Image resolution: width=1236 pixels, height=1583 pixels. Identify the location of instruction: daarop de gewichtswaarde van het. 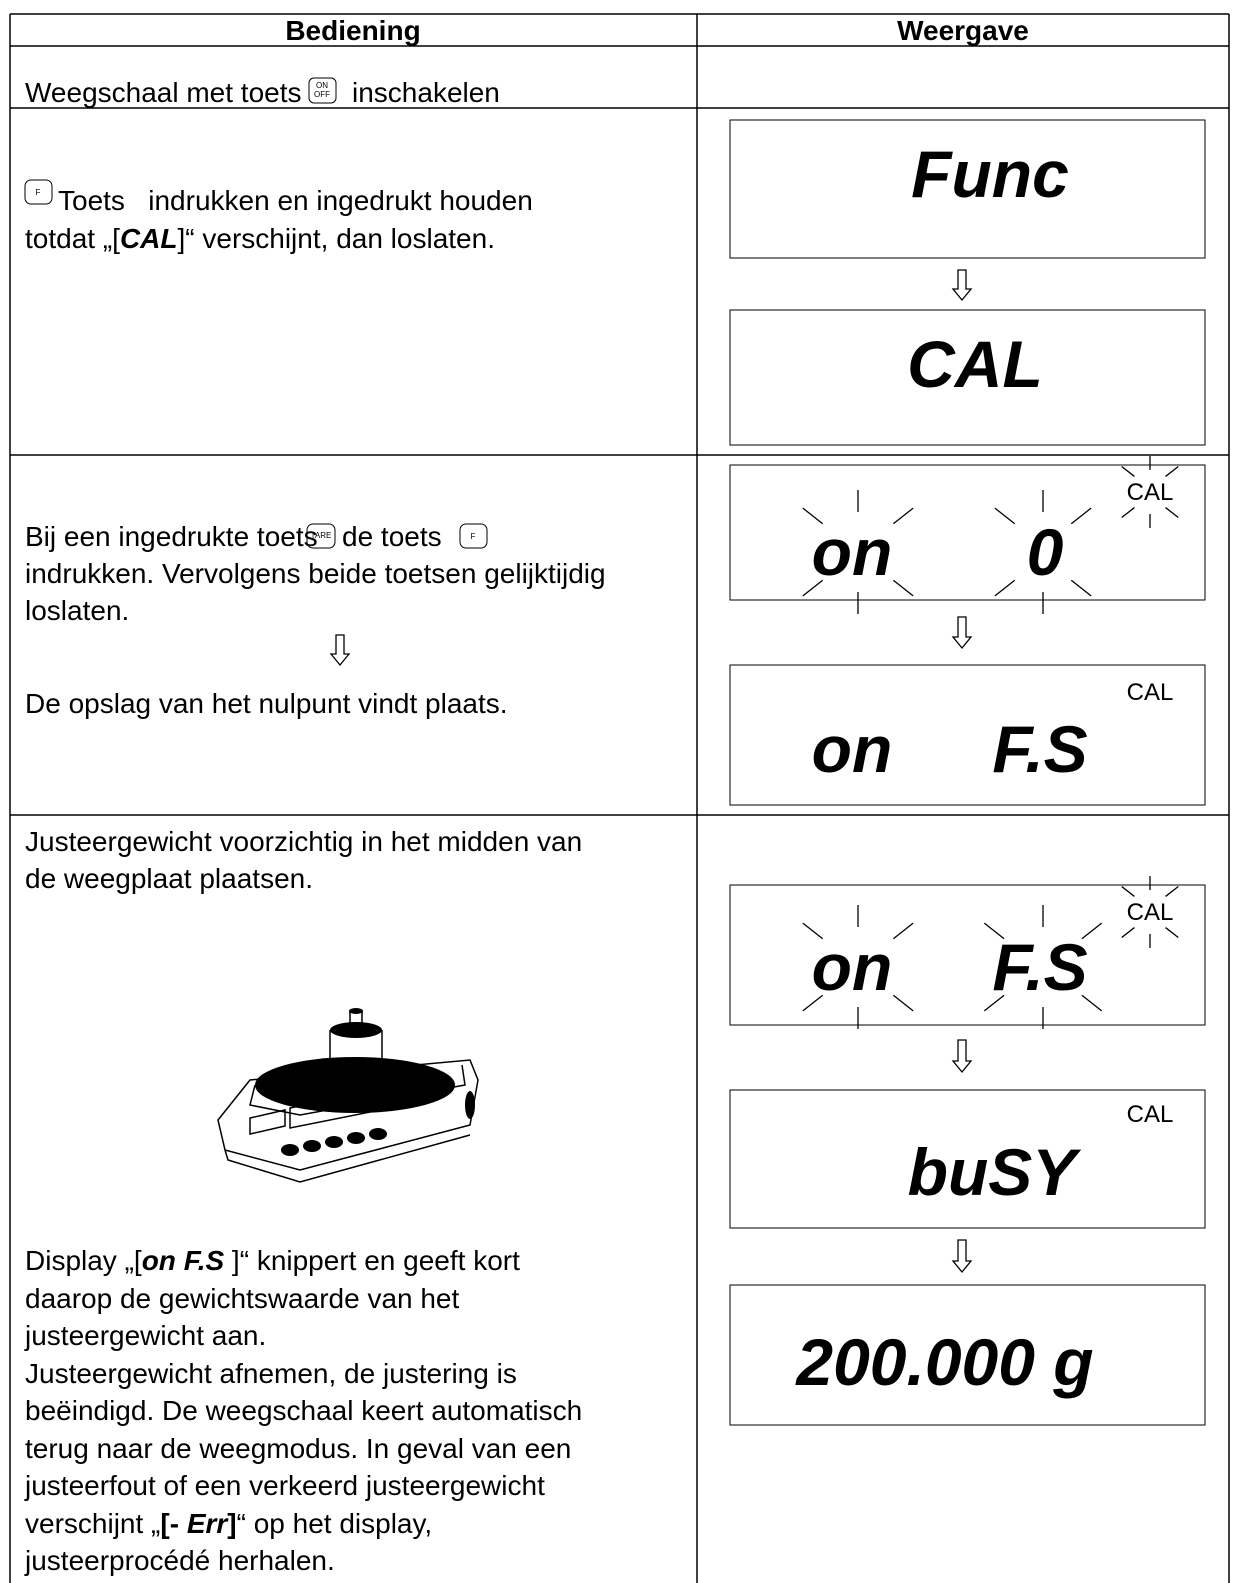
(242, 1298).